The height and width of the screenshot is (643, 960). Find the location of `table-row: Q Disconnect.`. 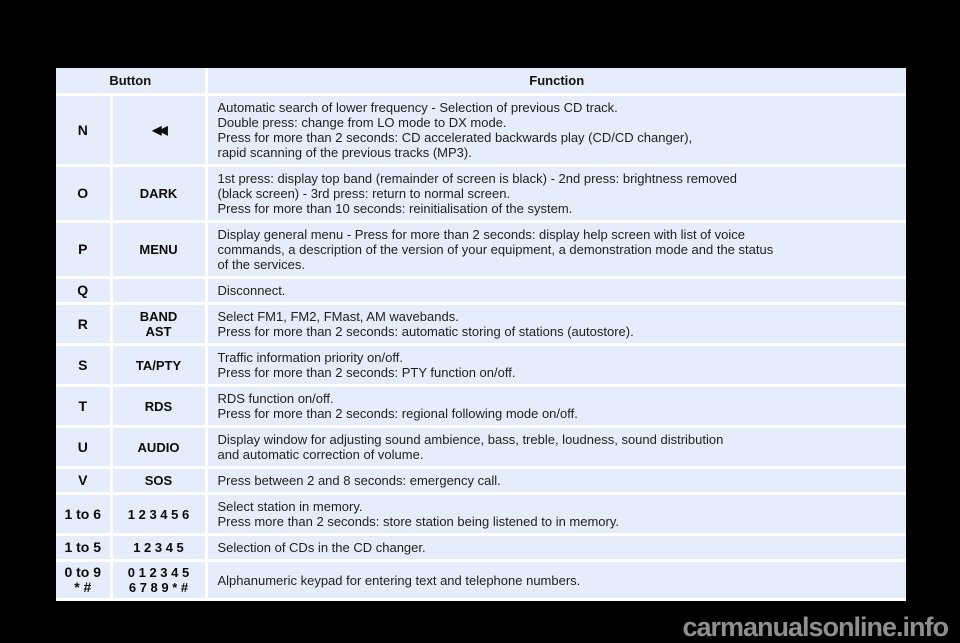

table-row: Q Disconnect. is located at coordinates (481, 290).